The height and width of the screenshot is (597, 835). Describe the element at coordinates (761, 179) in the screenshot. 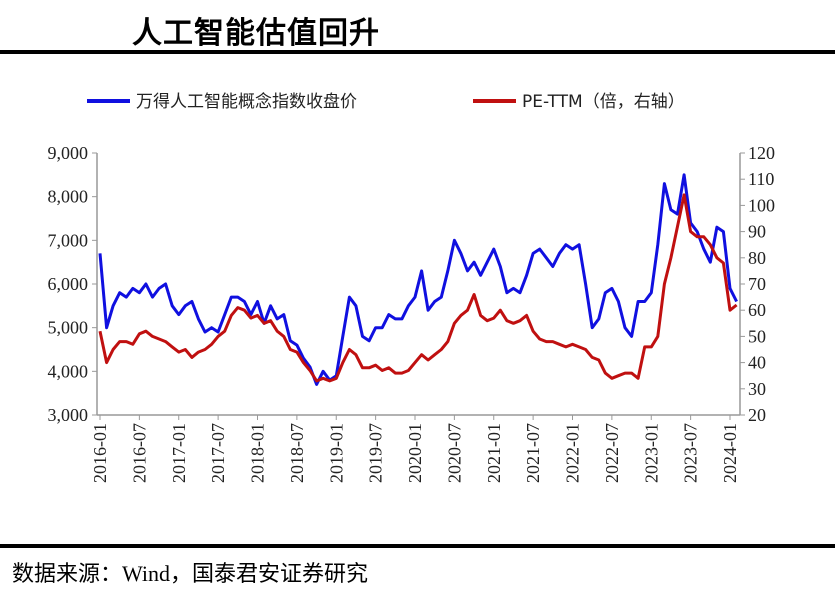

I see `right-tick-label: 110` at that location.